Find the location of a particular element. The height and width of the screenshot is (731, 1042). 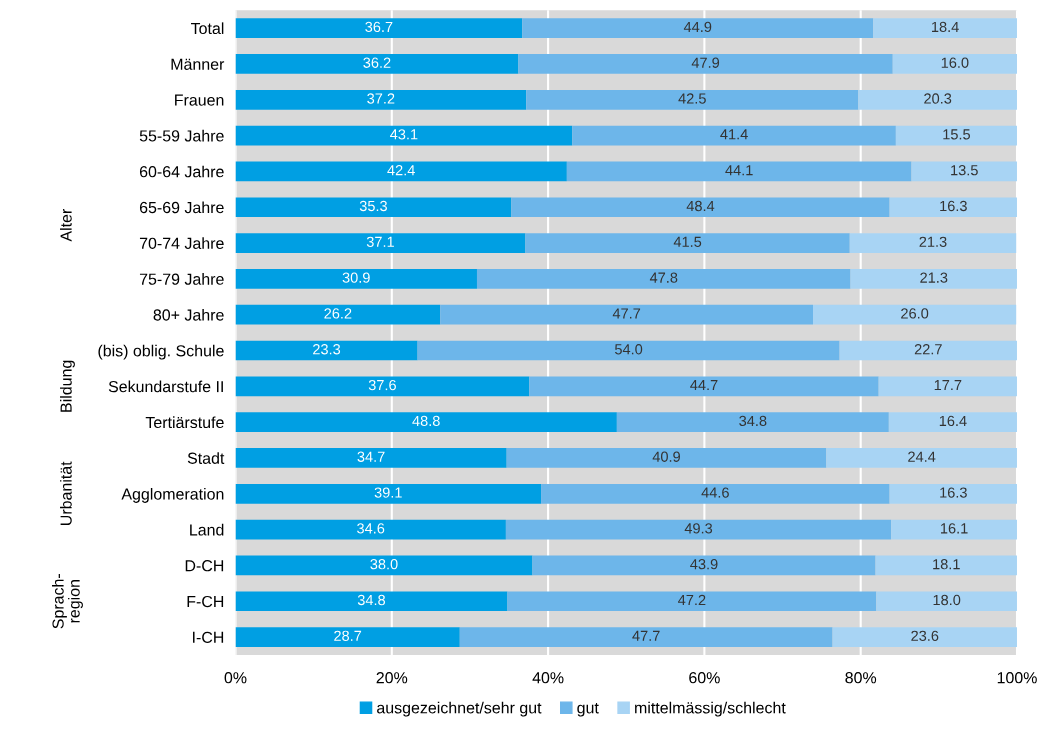

data-label: 42.5 is located at coordinates (692, 98).